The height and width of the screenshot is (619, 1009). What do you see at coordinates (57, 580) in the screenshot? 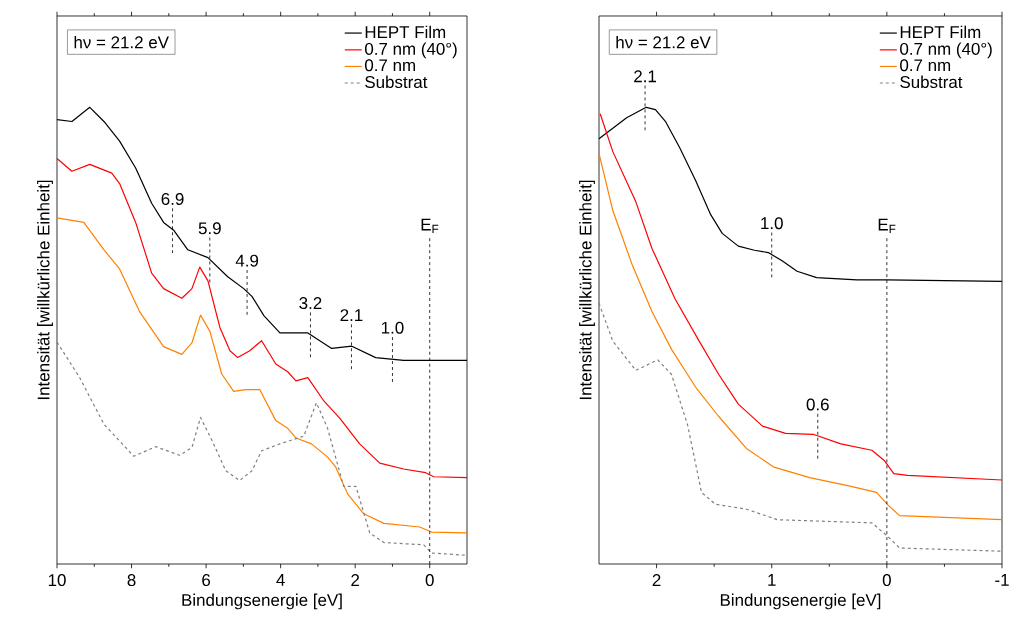
I see `x-tick-label: 10` at bounding box center [57, 580].